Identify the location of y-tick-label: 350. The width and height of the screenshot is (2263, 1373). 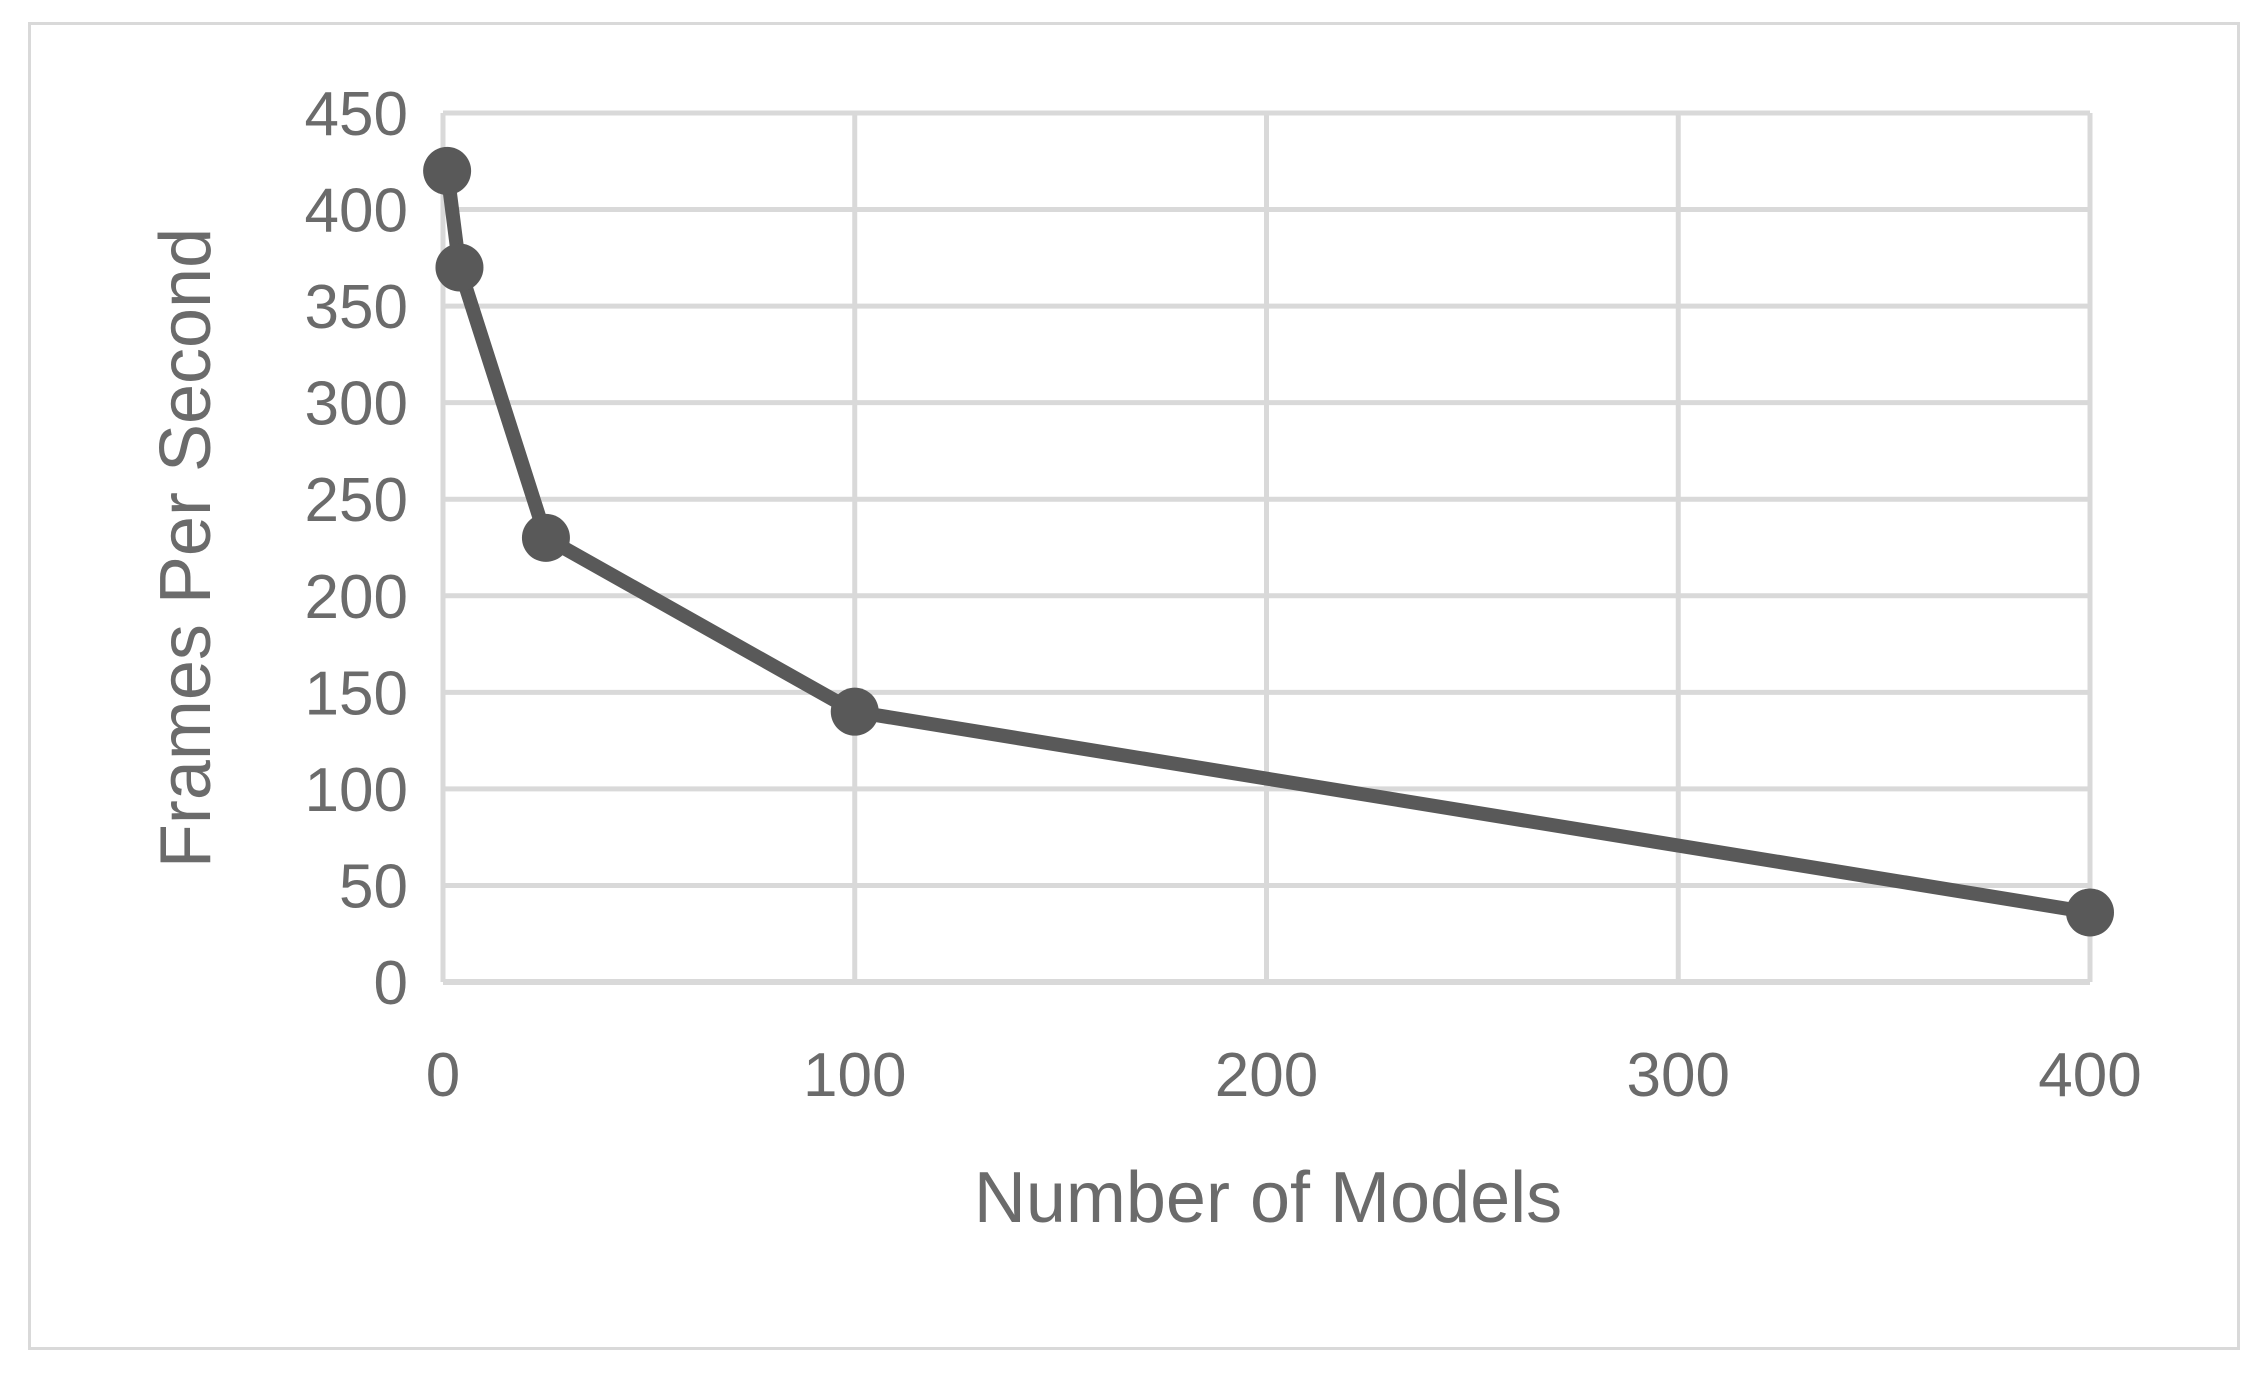
(356, 307).